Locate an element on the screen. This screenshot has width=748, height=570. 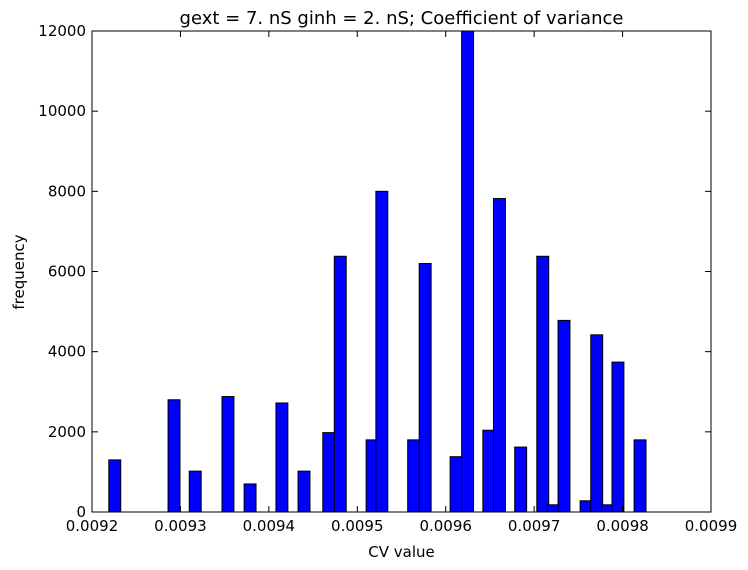
y-tick-label: 4000 is located at coordinates (67, 352).